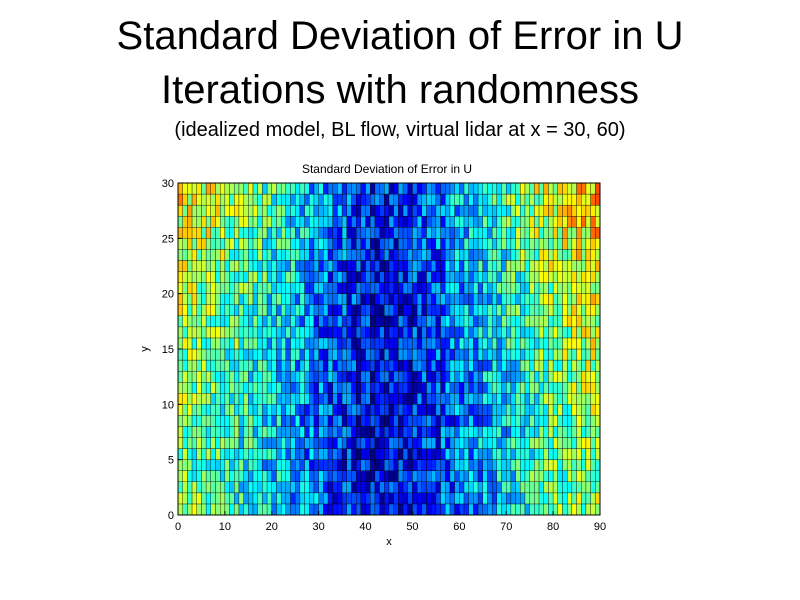 Image resolution: width=800 pixels, height=600 pixels. I want to click on x-tick-label: 80, so click(553, 527).